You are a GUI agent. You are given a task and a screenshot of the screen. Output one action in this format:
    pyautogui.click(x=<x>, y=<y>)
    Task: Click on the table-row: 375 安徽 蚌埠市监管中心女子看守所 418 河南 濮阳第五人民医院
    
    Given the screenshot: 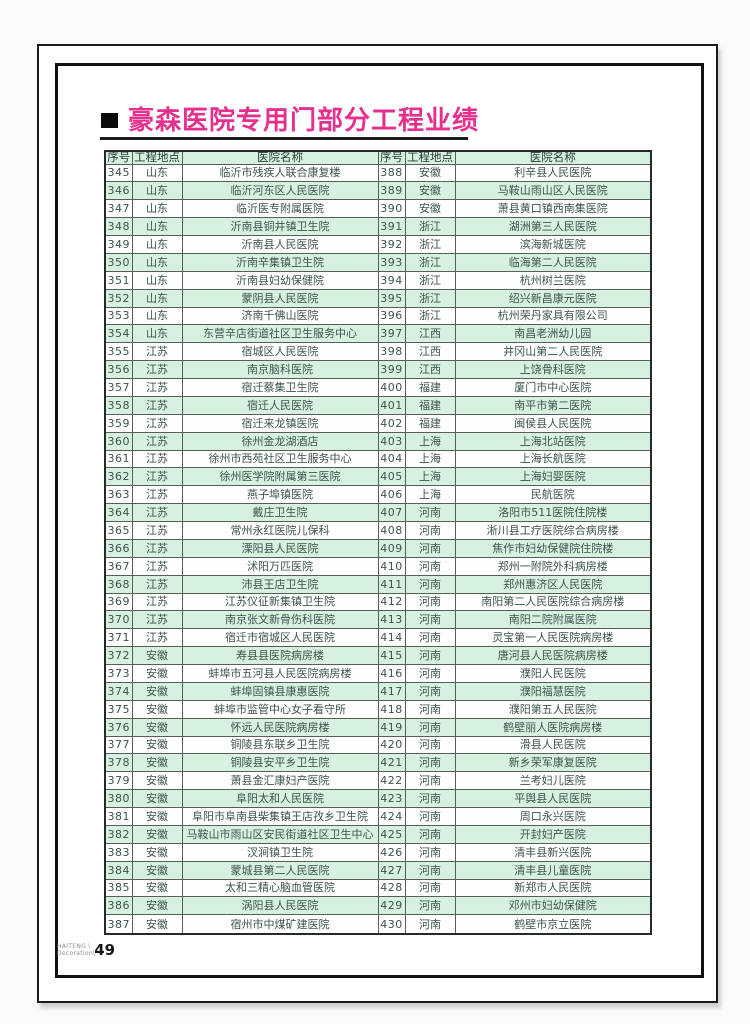 What is the action you would take?
    pyautogui.click(x=378, y=709)
    